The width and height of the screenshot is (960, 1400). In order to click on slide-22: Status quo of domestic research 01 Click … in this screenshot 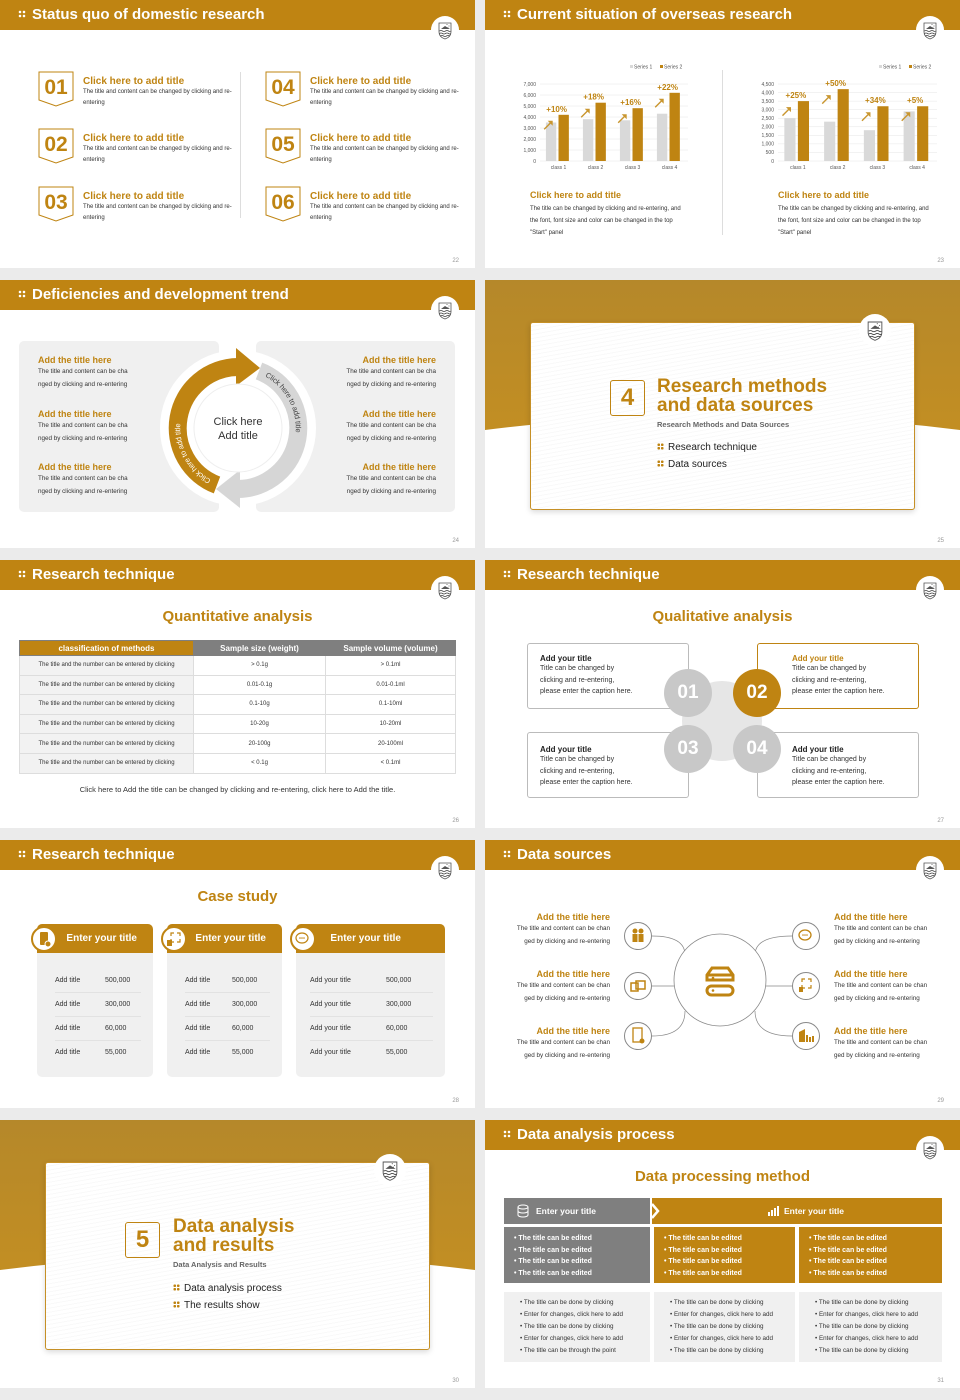, I will do `click(237, 134)`.